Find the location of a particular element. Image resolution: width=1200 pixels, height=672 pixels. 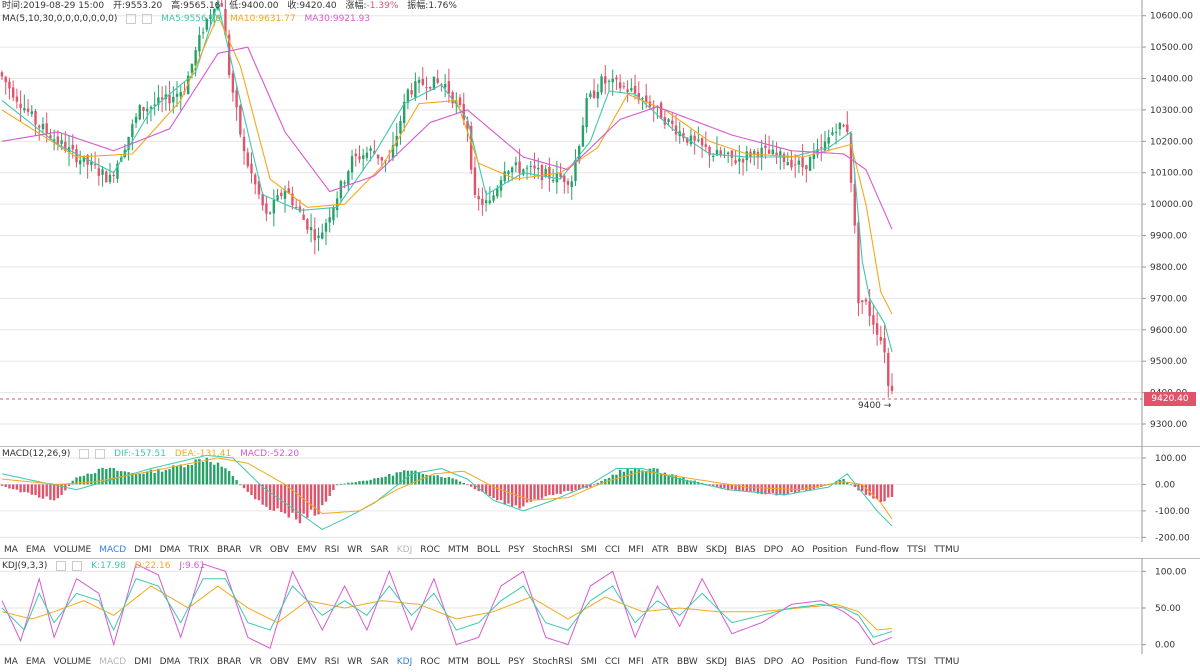

y-tick-label: 50.00 is located at coordinates (1168, 609).